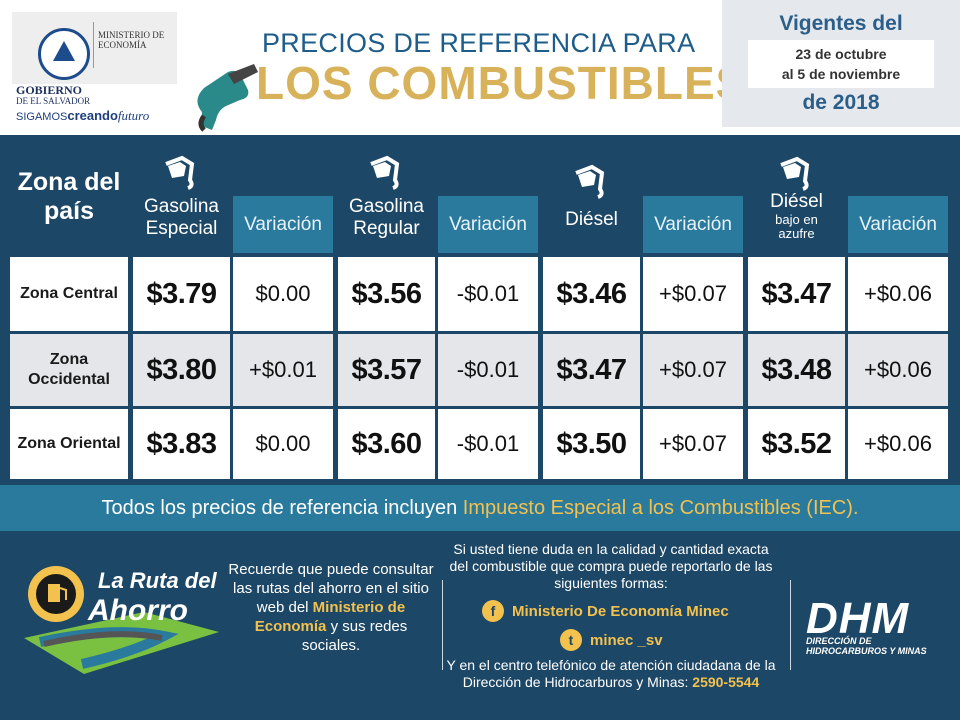  Describe the element at coordinates (493, 611) in the screenshot. I see `facebook-icon: f` at that location.